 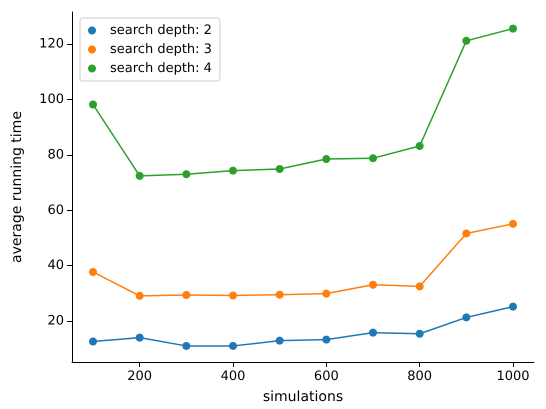 I want to click on x-tick-label: 600, so click(x=326, y=376).